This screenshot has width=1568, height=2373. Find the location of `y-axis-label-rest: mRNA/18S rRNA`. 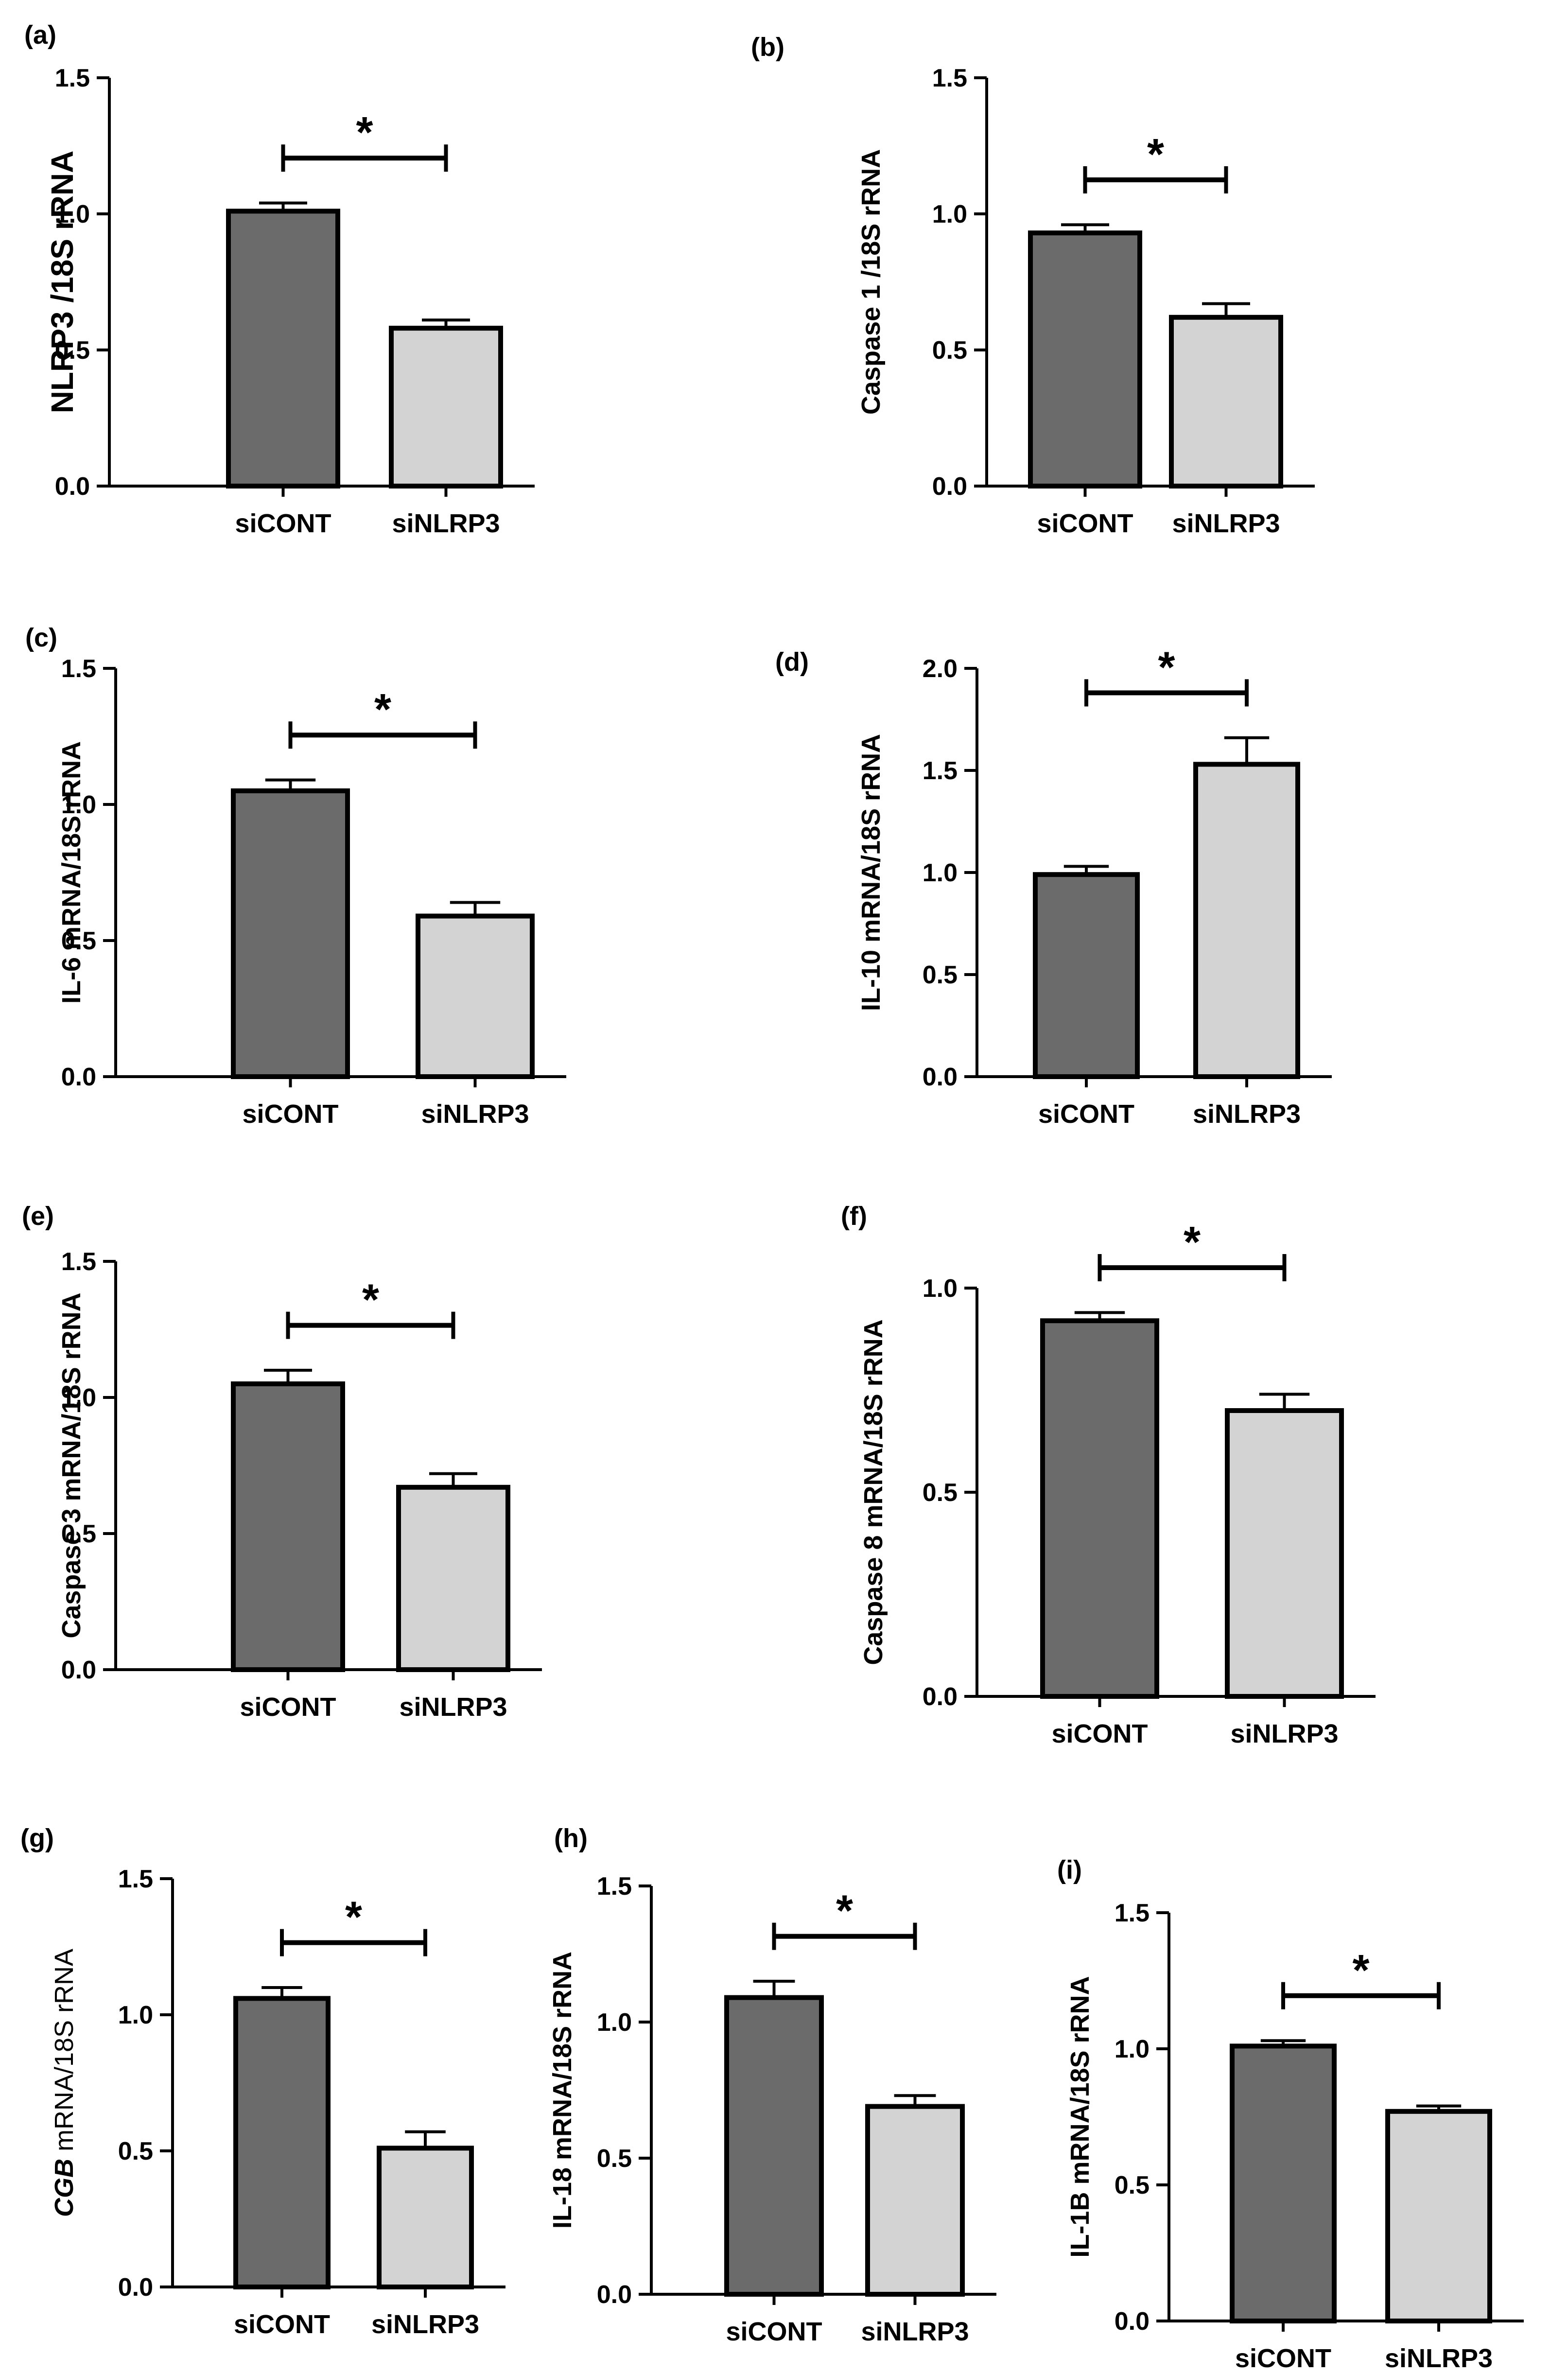

y-axis-label-rest: mRNA/18S rRNA is located at coordinates (64, 2054).